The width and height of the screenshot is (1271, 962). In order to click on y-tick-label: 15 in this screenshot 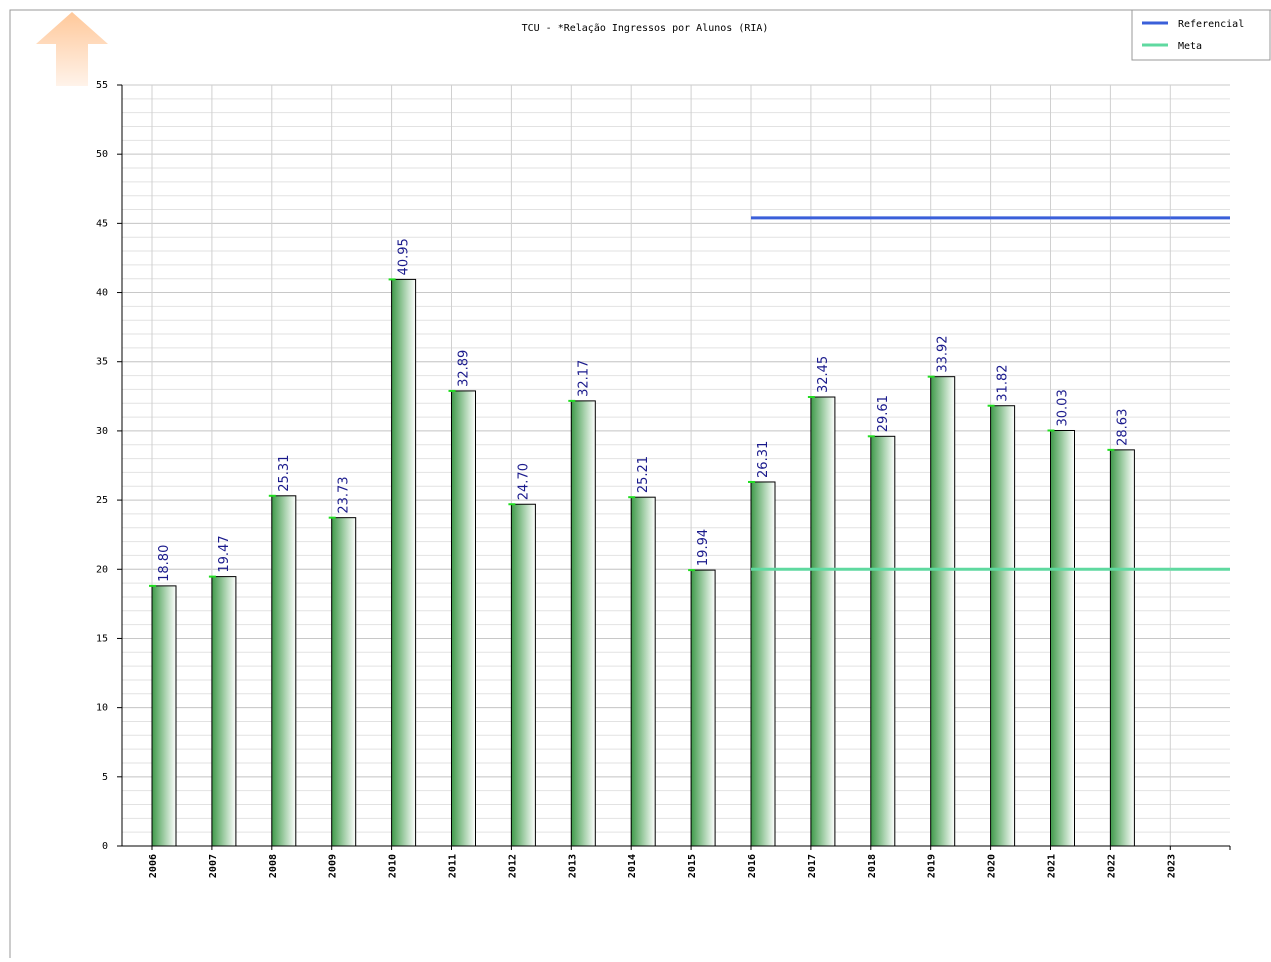, I will do `click(102, 638)`.